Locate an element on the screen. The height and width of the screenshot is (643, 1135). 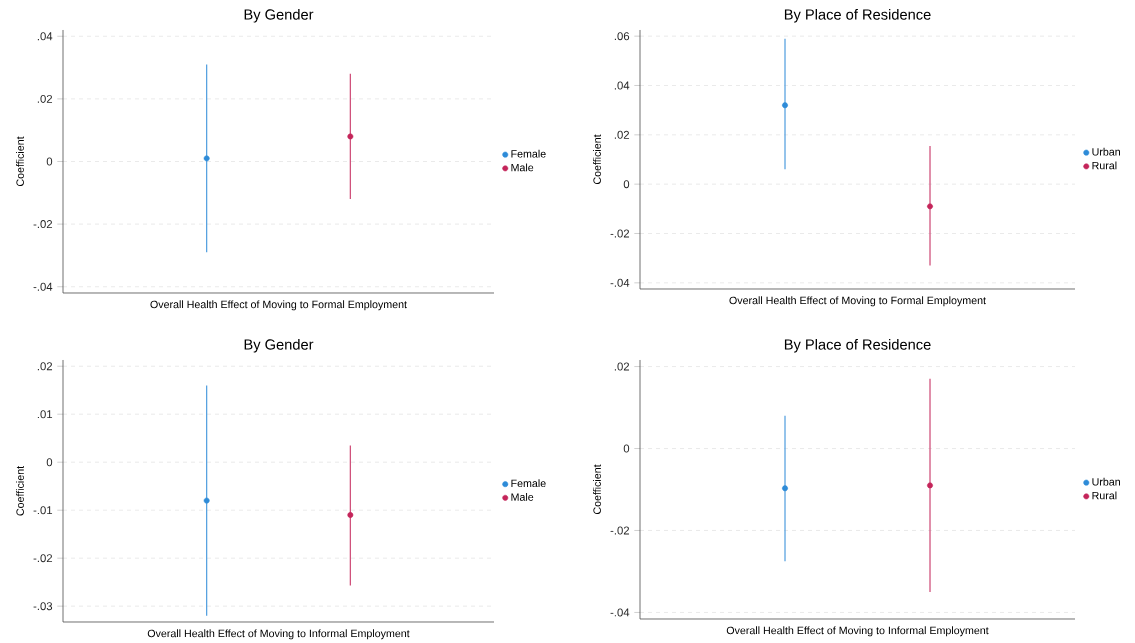
y-tick-label: .06 is located at coordinates (622, 36).